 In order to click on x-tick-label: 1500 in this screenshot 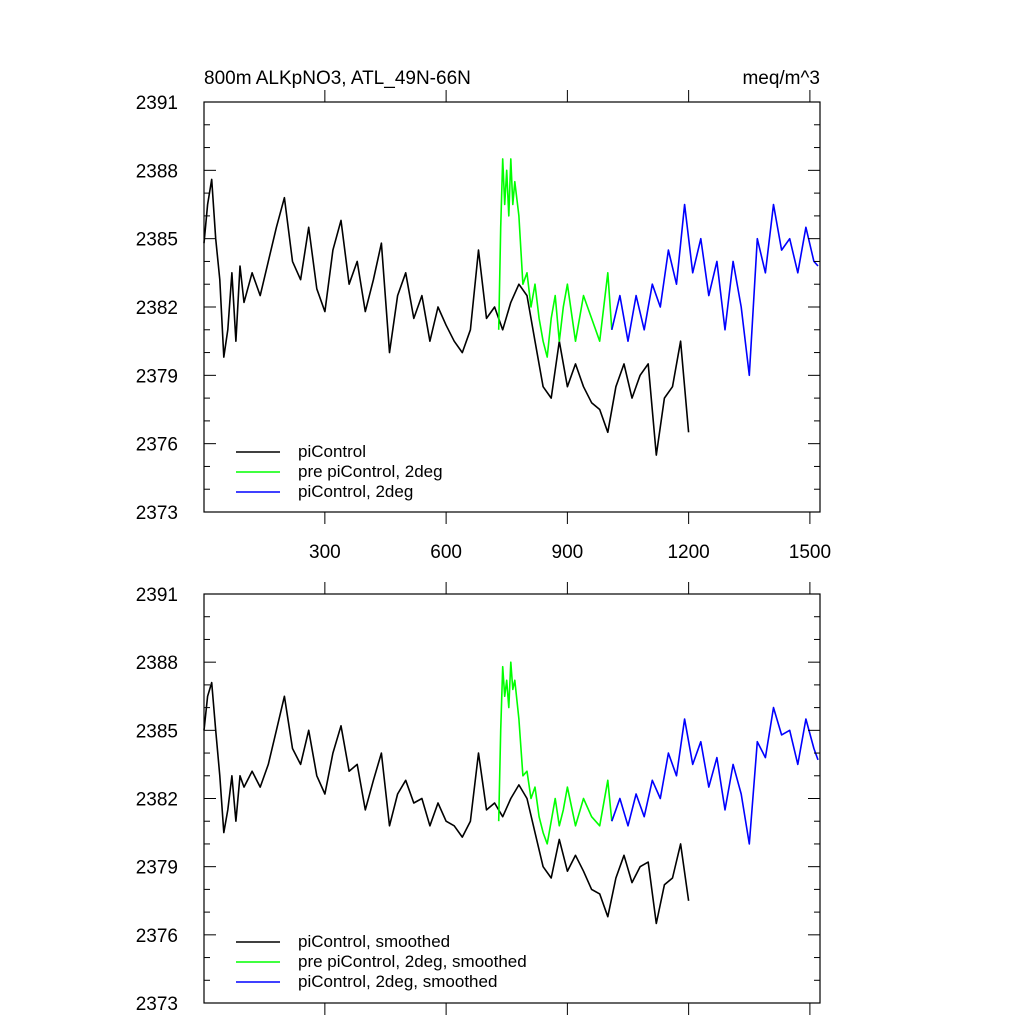, I will do `click(810, 552)`.